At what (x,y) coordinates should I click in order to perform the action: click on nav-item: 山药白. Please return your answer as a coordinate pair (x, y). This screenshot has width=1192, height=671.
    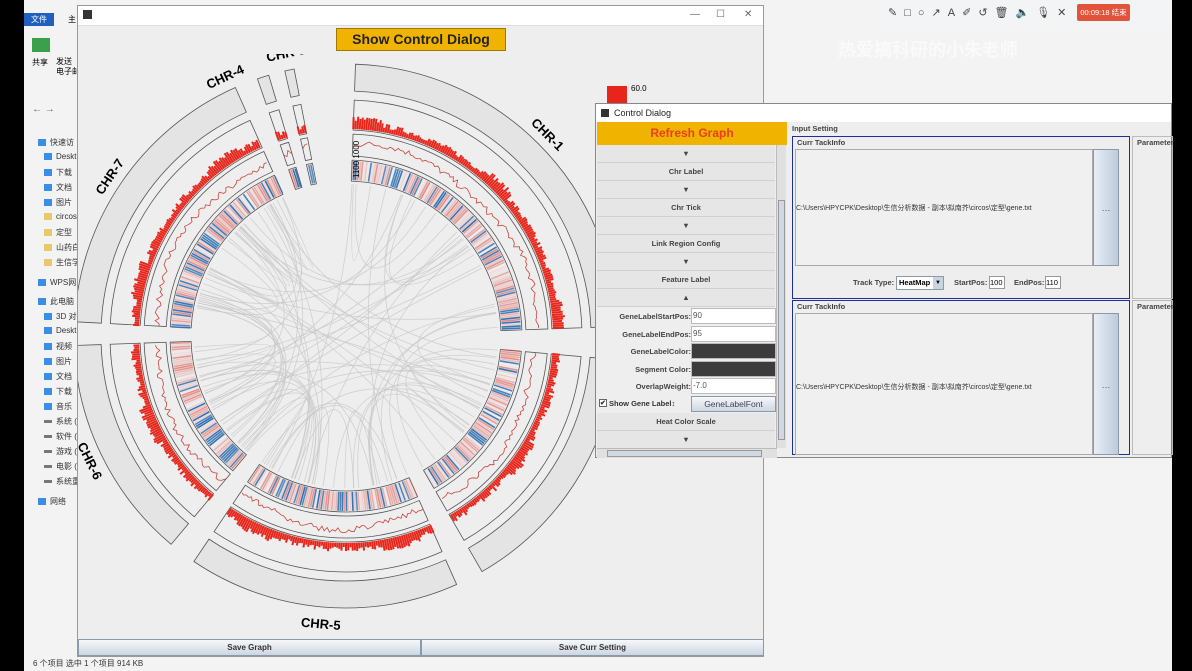
    Looking at the image, I should click on (62, 247).